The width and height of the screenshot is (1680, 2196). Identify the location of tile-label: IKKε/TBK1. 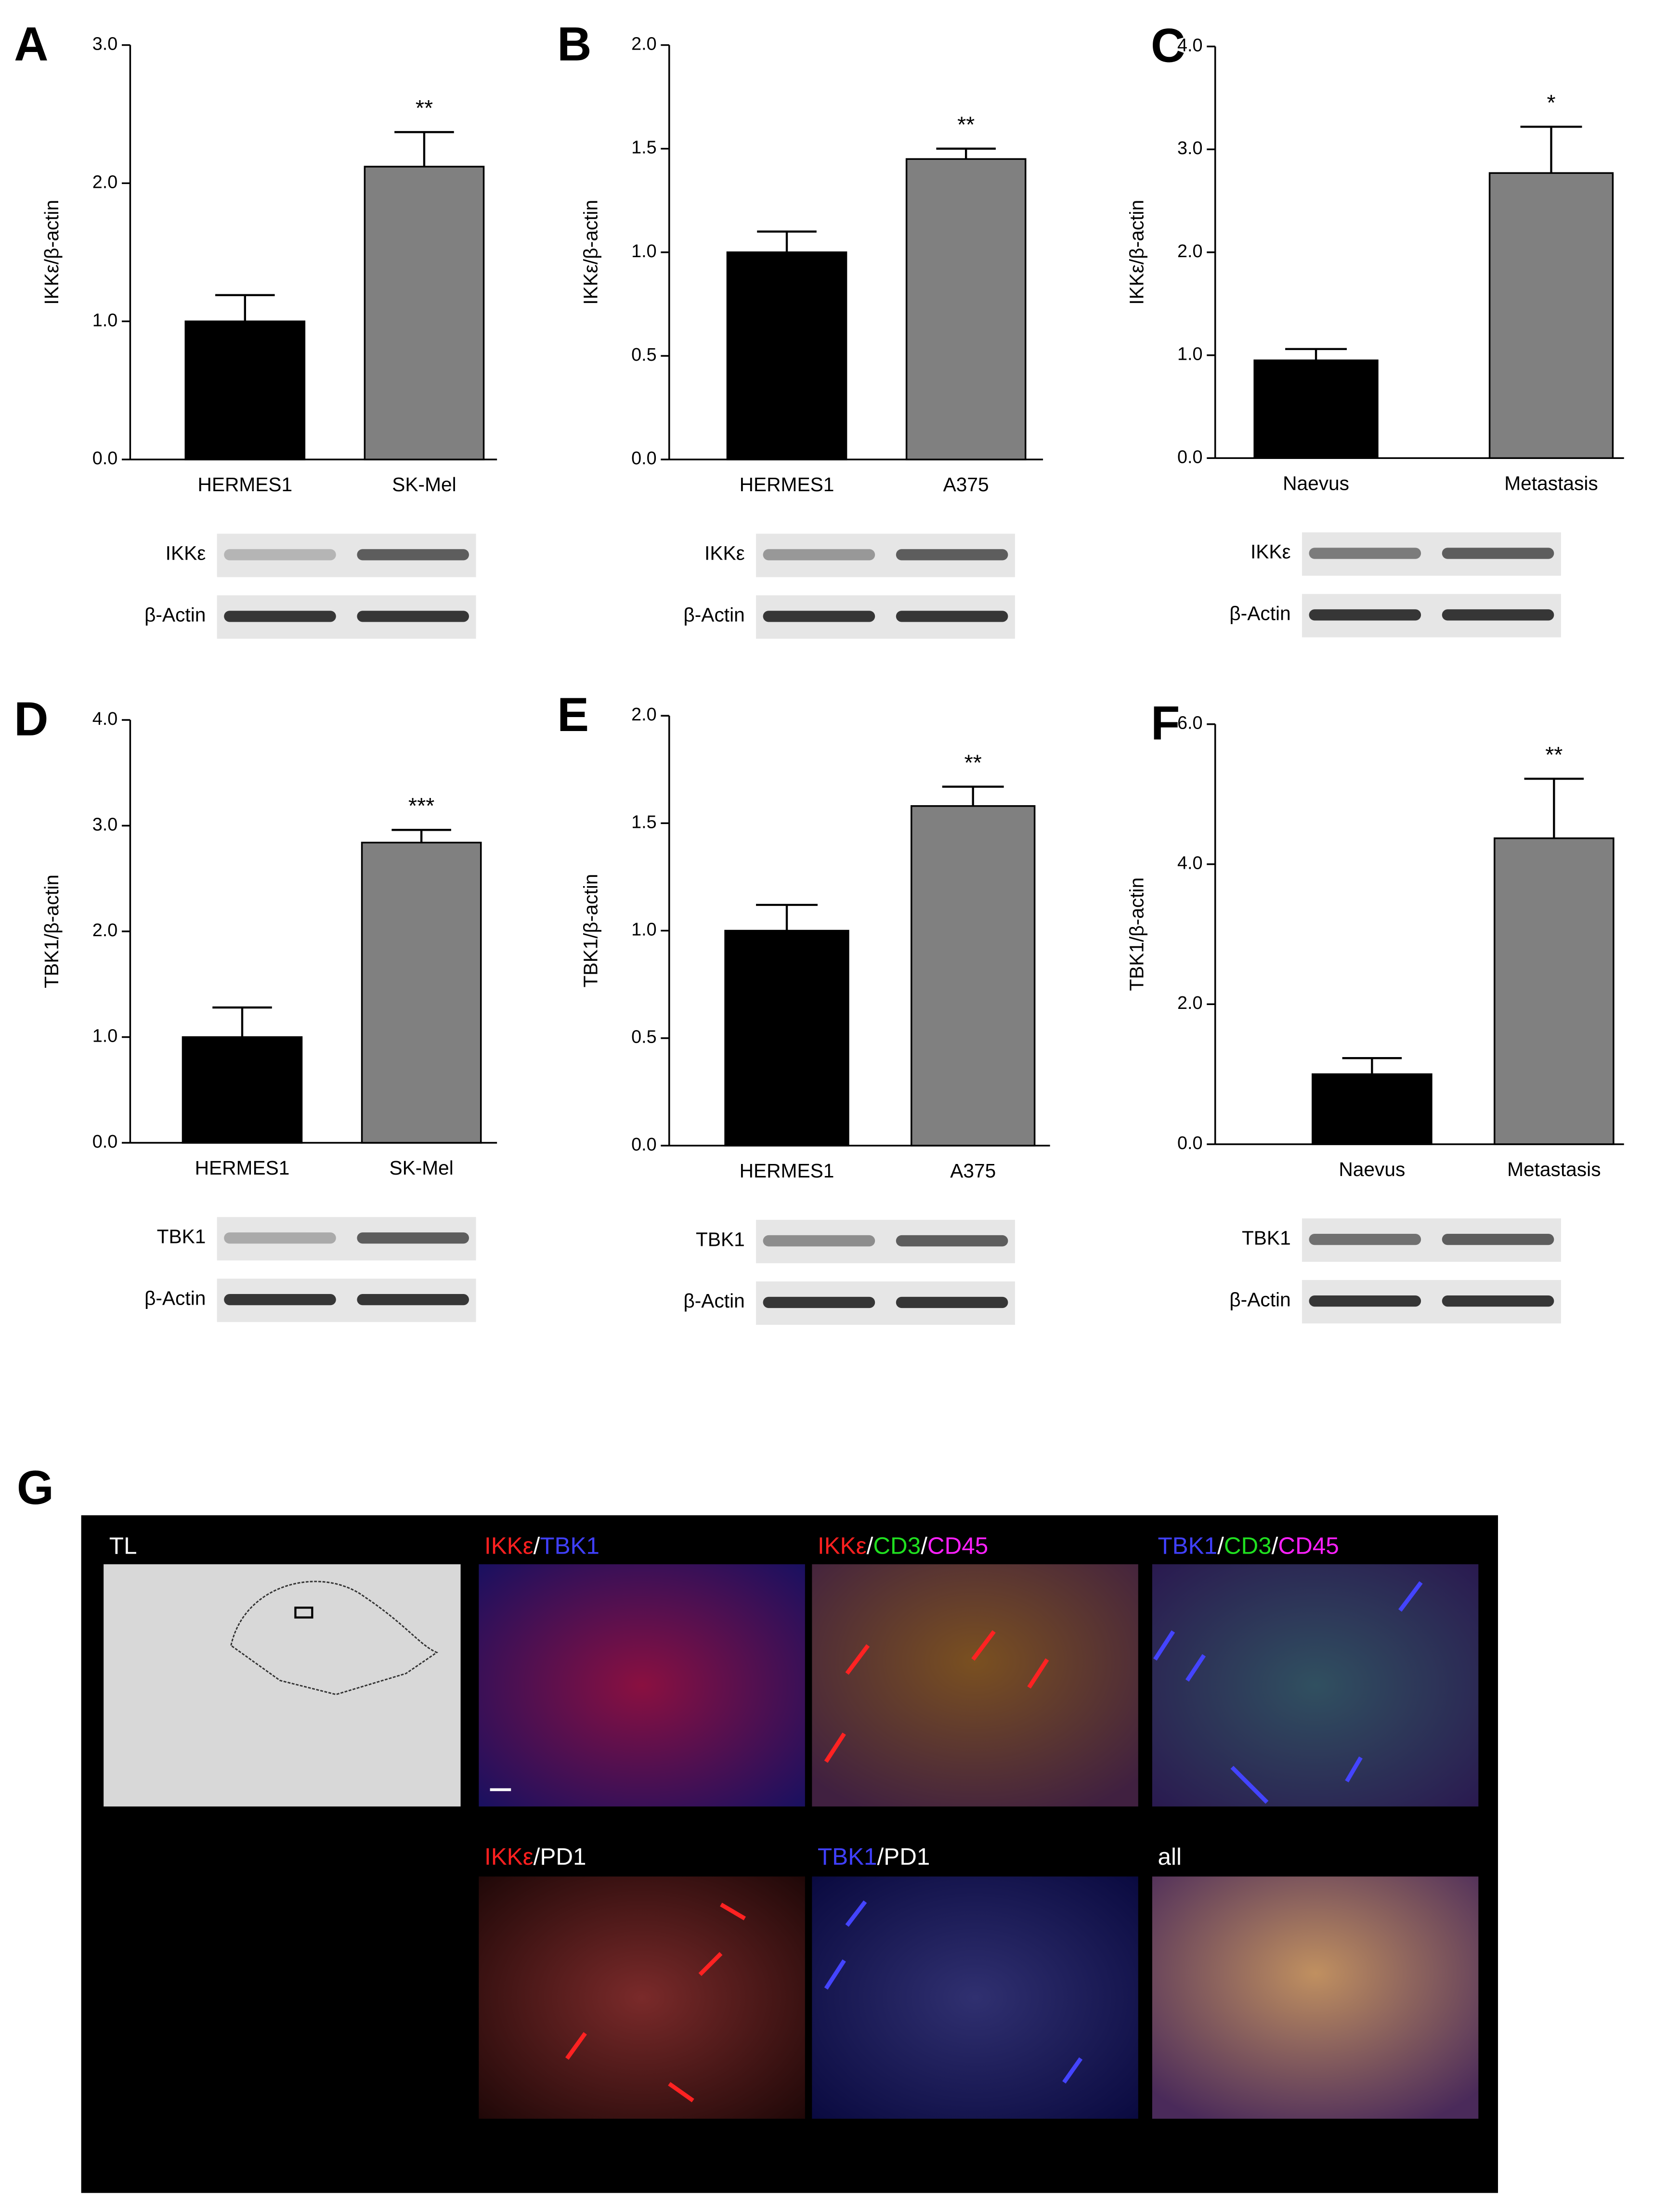
(541, 1545).